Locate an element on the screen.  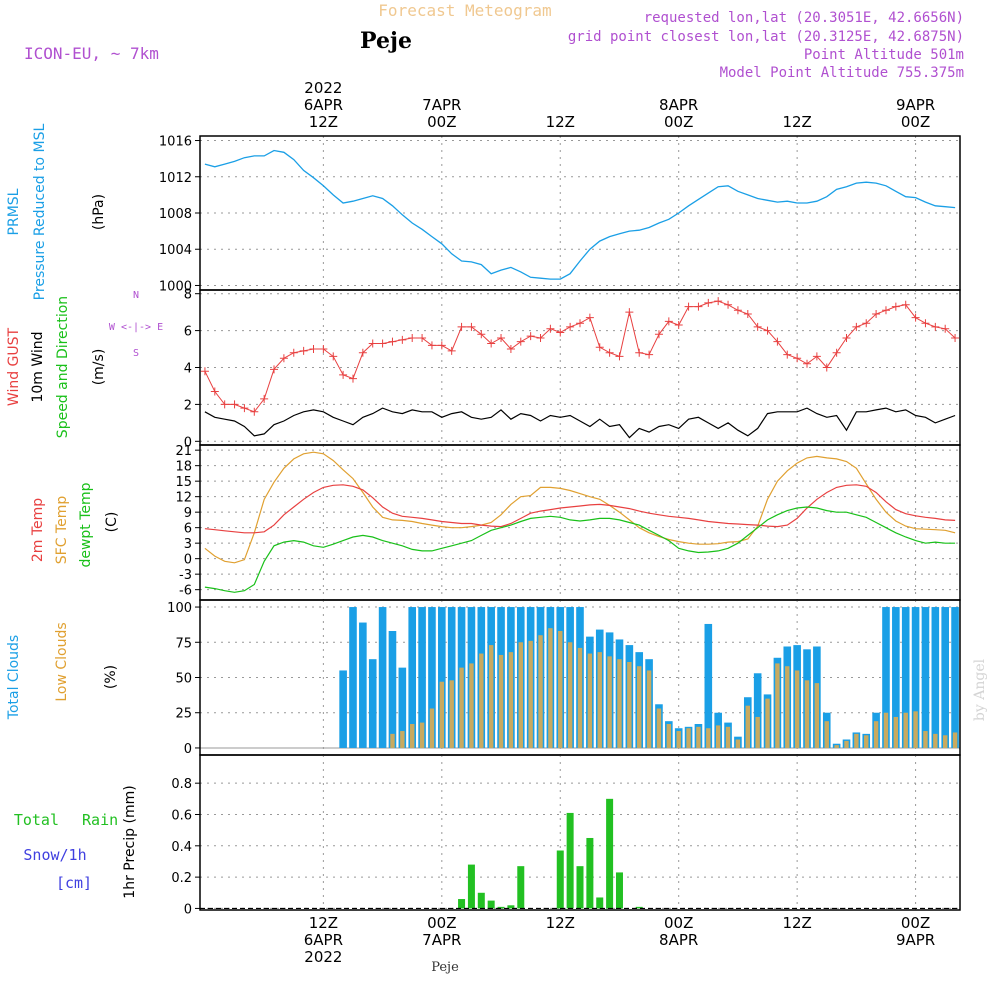
pressure-line is located at coordinates (580, 214).